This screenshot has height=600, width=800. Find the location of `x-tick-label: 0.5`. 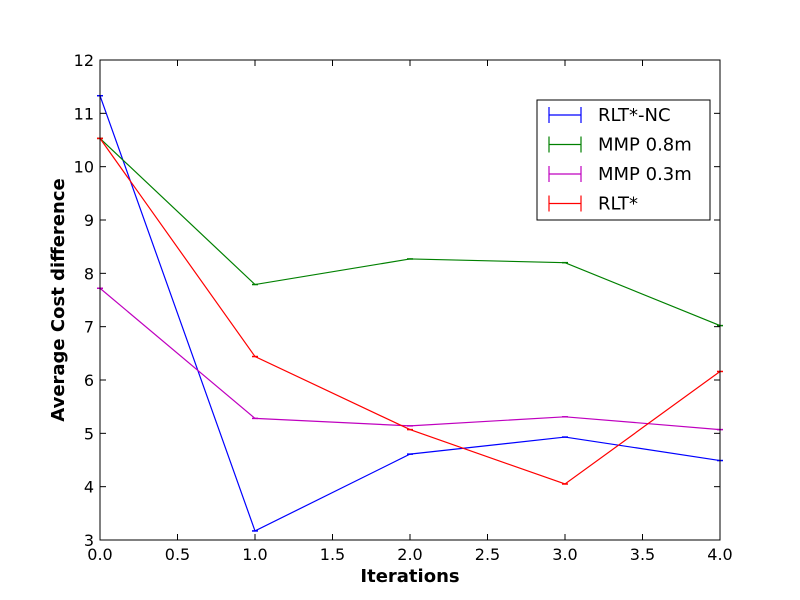

x-tick-label: 0.5 is located at coordinates (177, 554).